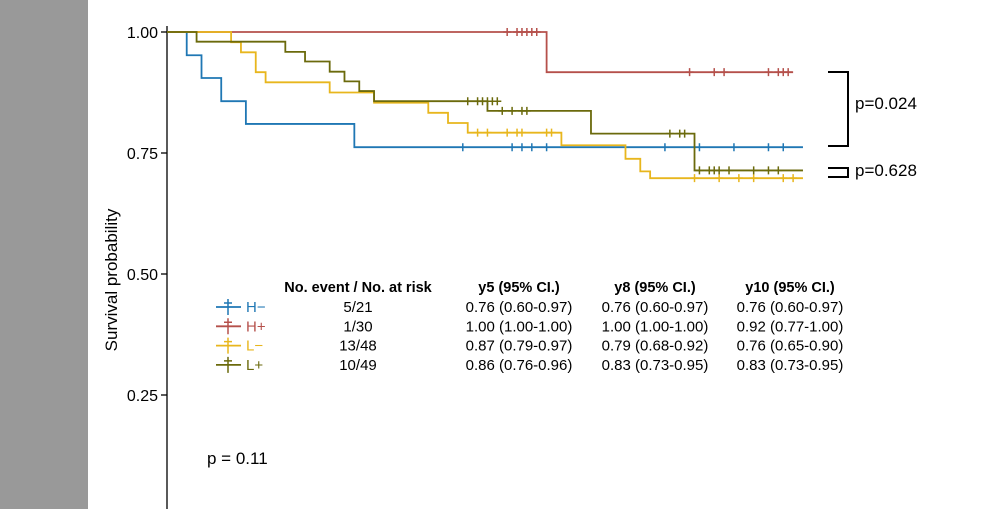 The height and width of the screenshot is (509, 993). I want to click on bracket-h-groups: p=0.024, so click(872, 109).